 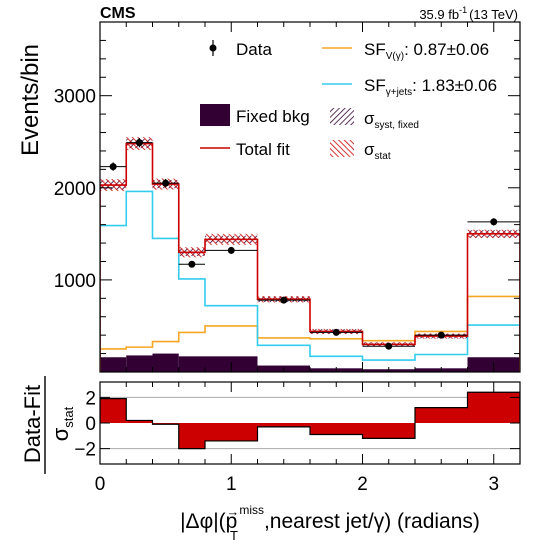 What do you see at coordinates (263, 149) in the screenshot?
I see `legend-total-fit-label: Total fit` at bounding box center [263, 149].